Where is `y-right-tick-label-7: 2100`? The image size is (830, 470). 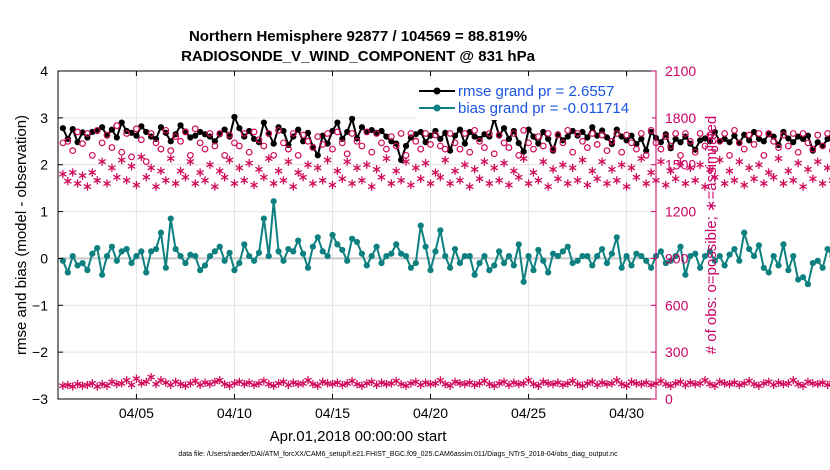 y-right-tick-label-7: 2100 is located at coordinates (680, 71).